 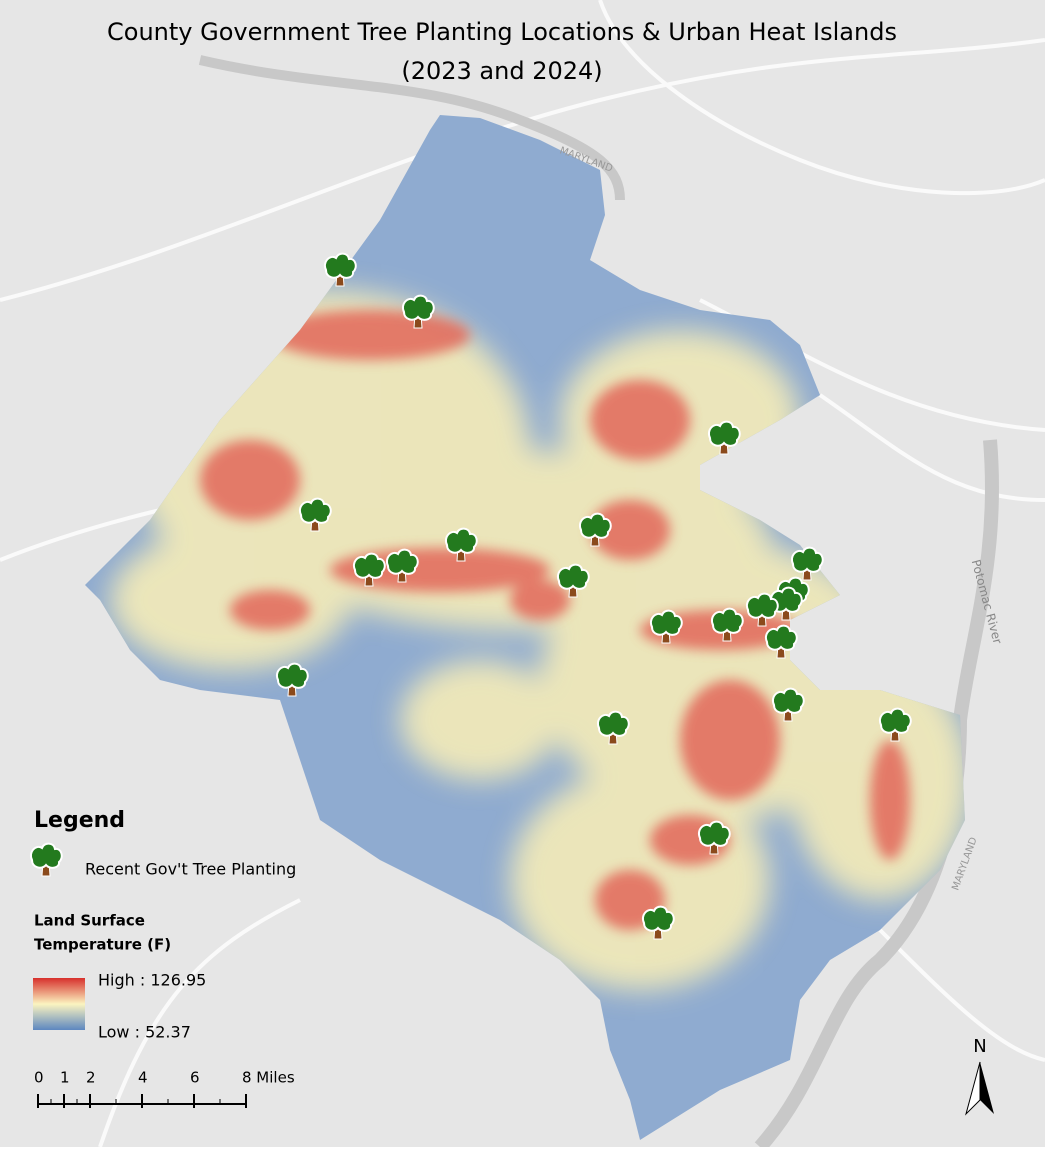 I want to click on scale-label: 8 Miles, so click(x=268, y=1078).